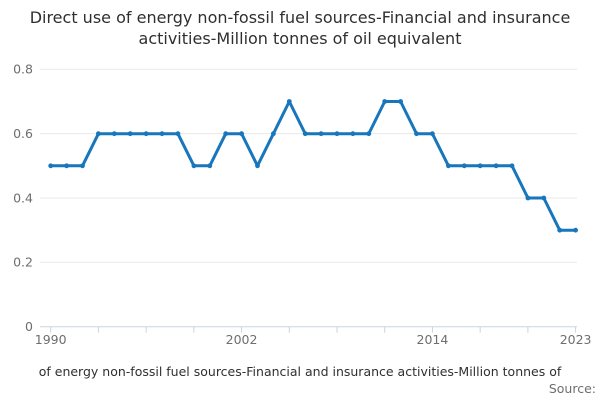 The image size is (600, 400). Describe the element at coordinates (432, 134) in the screenshot. I see `data-point-2014` at that location.